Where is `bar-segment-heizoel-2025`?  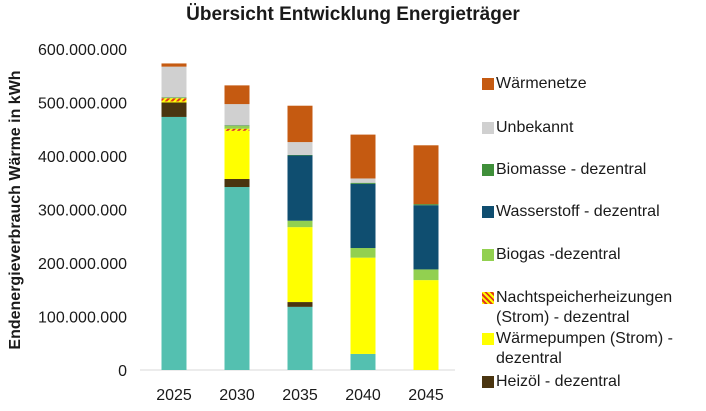
bar-segment-heizoel-2025 is located at coordinates (174, 109).